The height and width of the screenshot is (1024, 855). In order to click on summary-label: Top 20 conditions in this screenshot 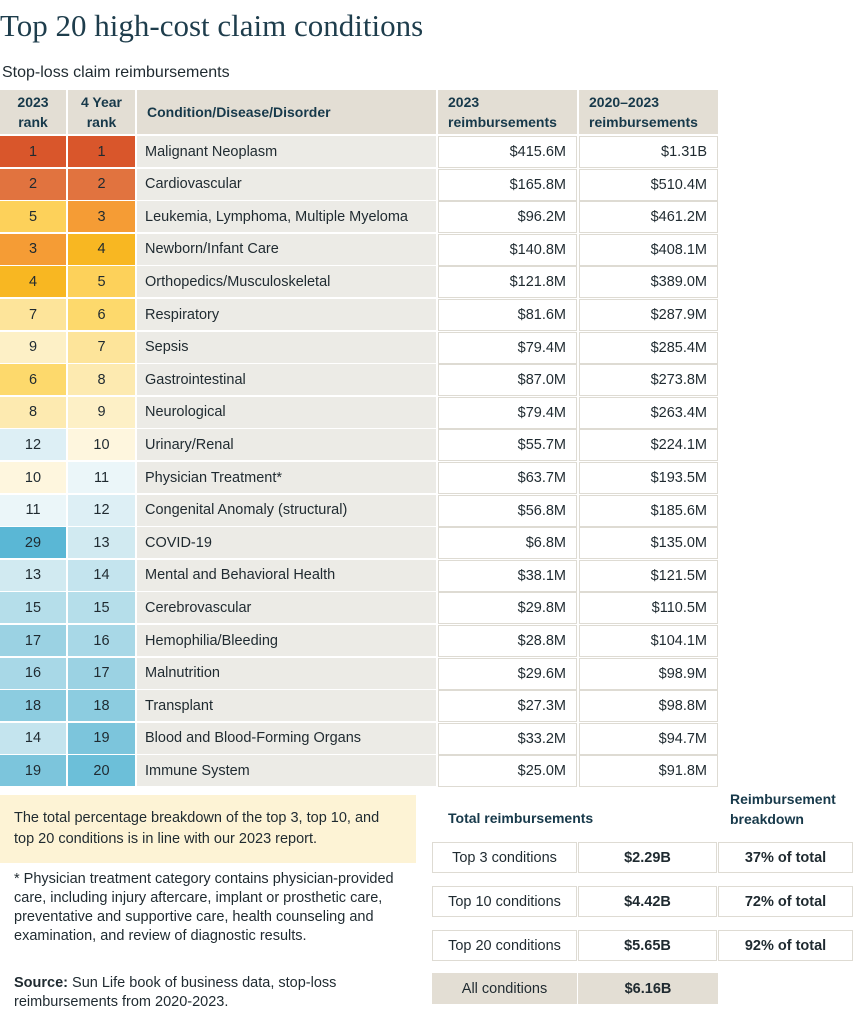, I will do `click(504, 945)`.